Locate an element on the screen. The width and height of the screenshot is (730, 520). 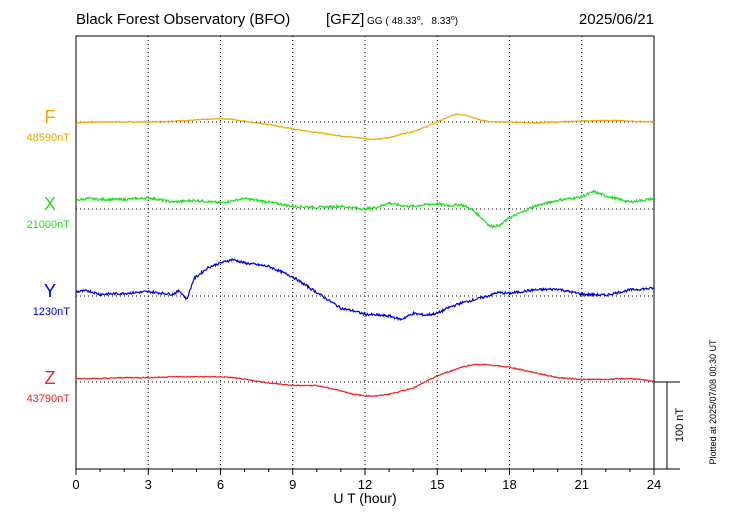
plotted-note: Plotted at 2025/07/08 00:30 UT is located at coordinates (713, 402).